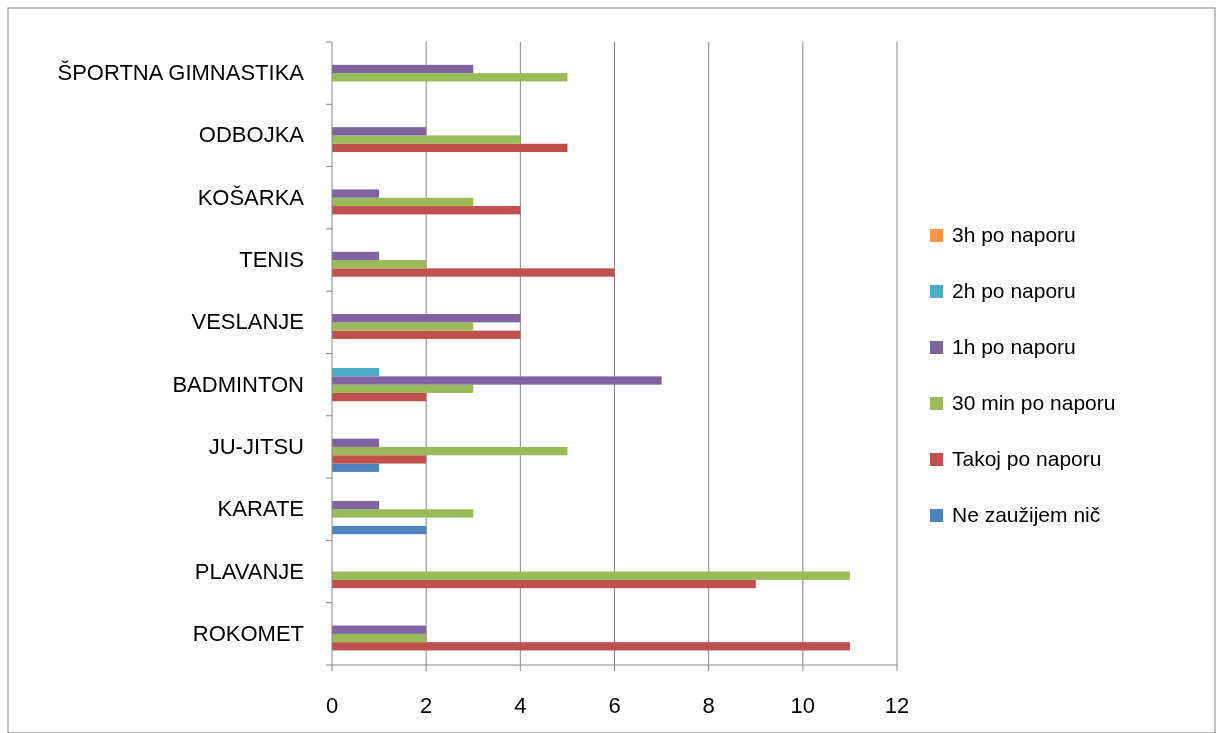  What do you see at coordinates (708, 705) in the screenshot?
I see `x-tick-label: 8` at bounding box center [708, 705].